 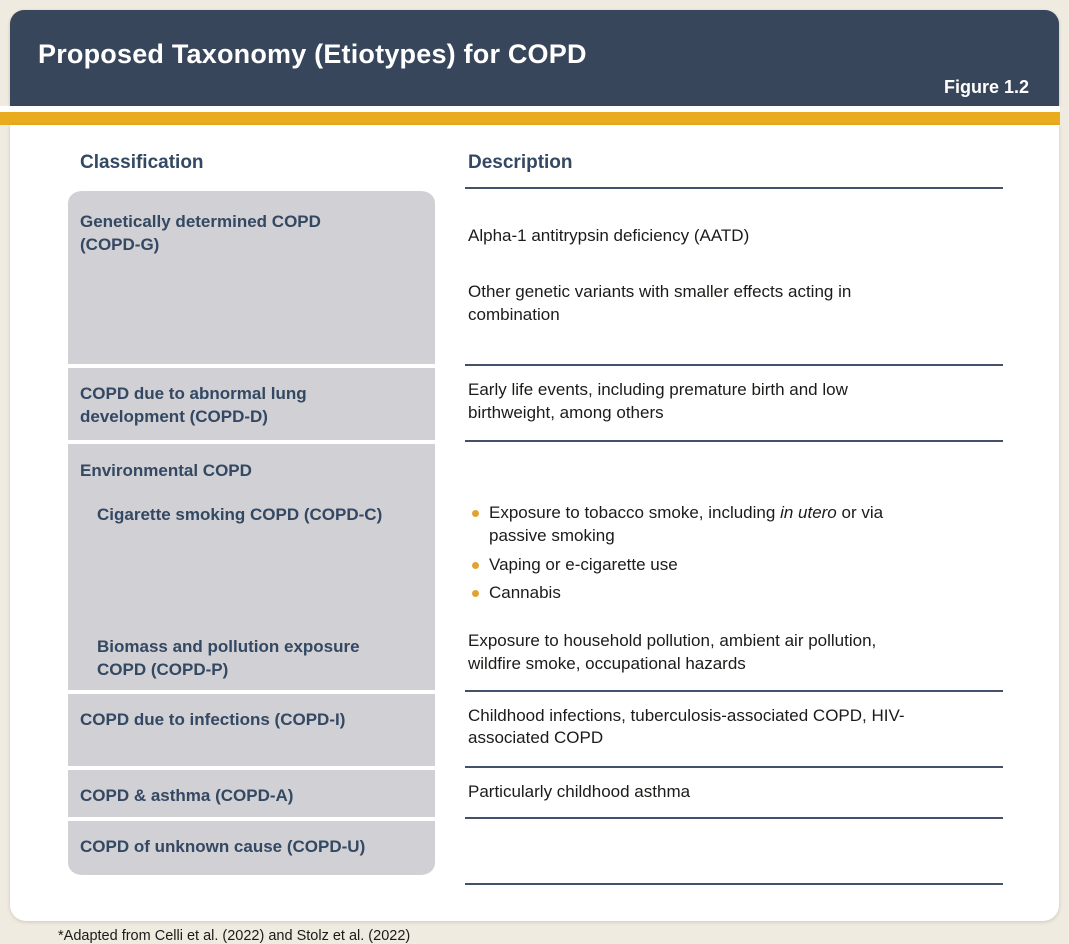 I want to click on gold-accent-bar, so click(x=530, y=118).